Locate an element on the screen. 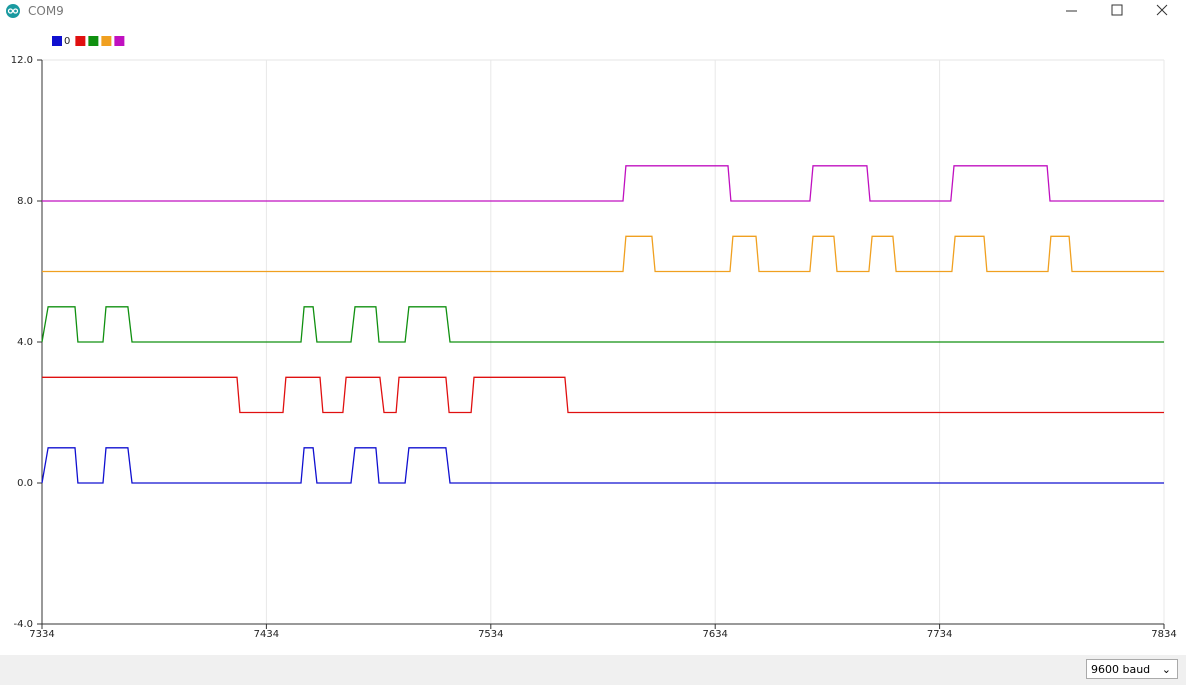  footer-bar: 9600 baud ⌄ is located at coordinates (593, 670).